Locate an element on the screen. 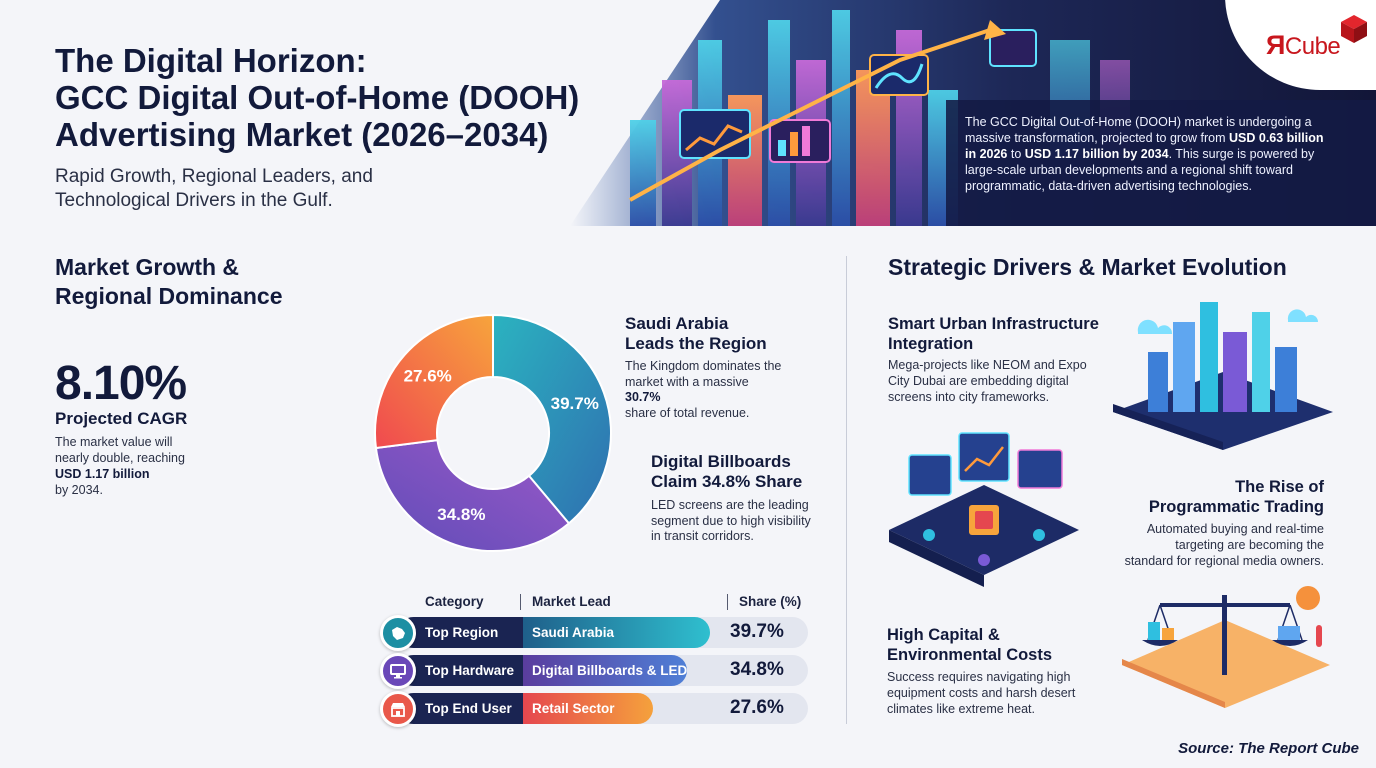 The width and height of the screenshot is (1376, 768). cagr-desc-line-1: The market value will is located at coordinates (114, 442).